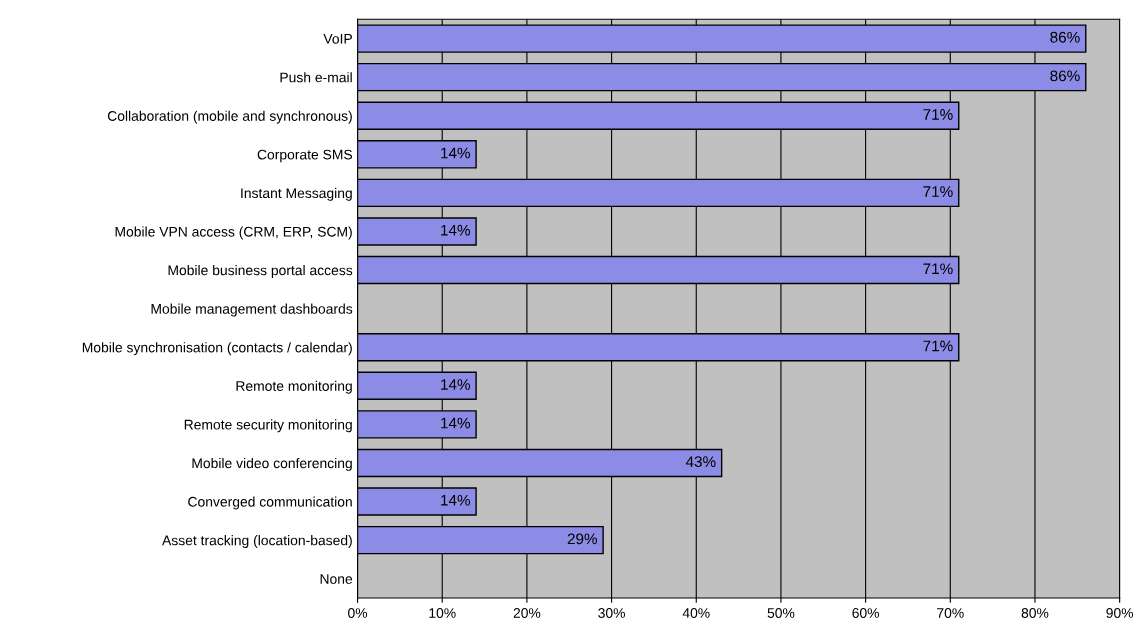  Describe the element at coordinates (696, 613) in the screenshot. I see `x-tick-label: 40%` at that location.